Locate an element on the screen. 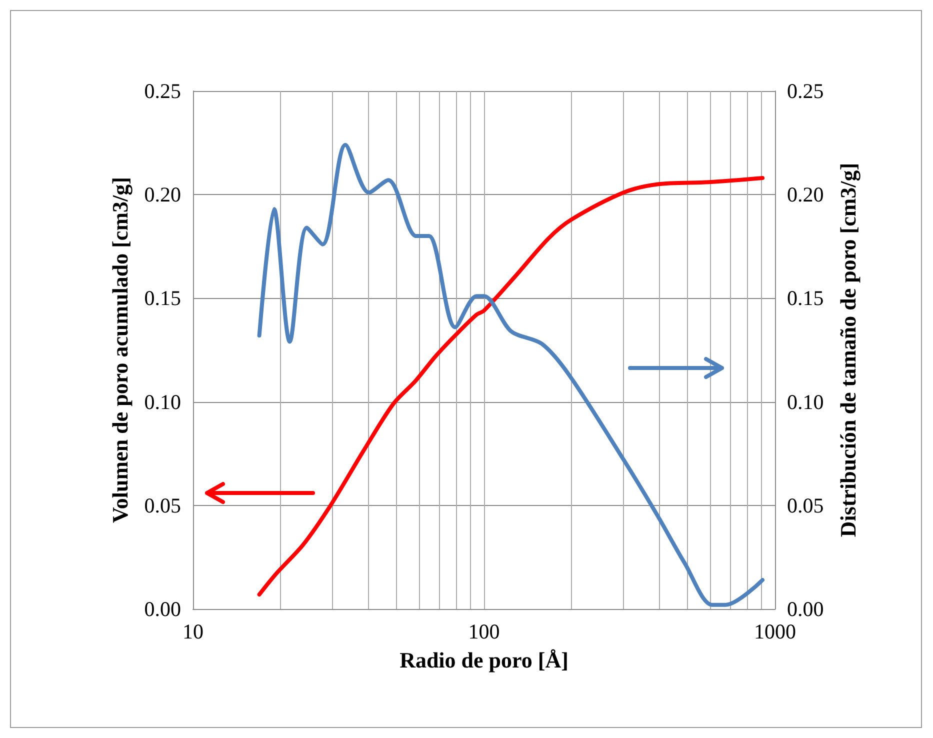 This screenshot has width=933, height=738. x-tick-label: 10 is located at coordinates (193, 632).